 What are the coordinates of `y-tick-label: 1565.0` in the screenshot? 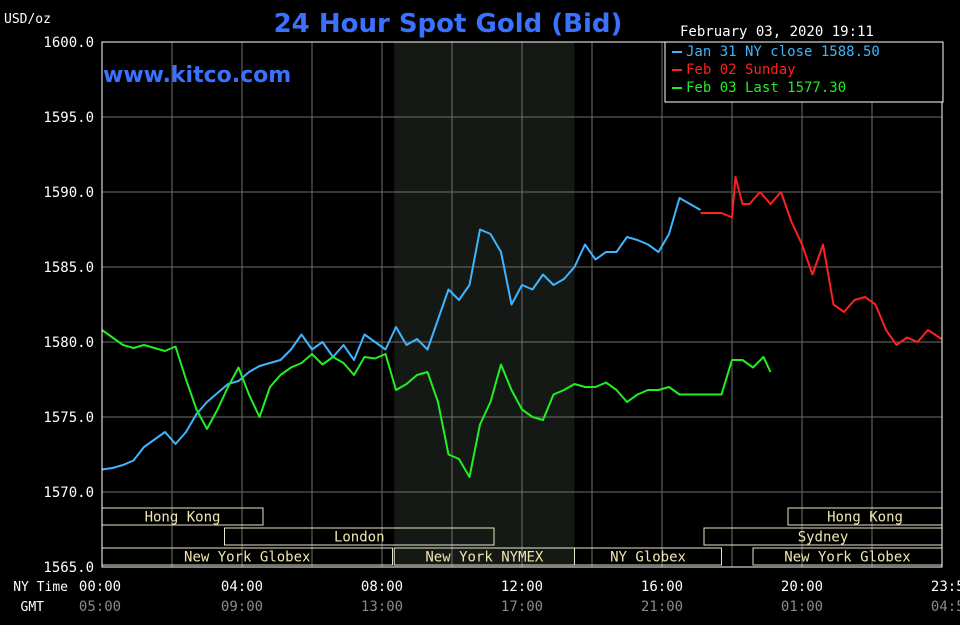 It's located at (68, 568).